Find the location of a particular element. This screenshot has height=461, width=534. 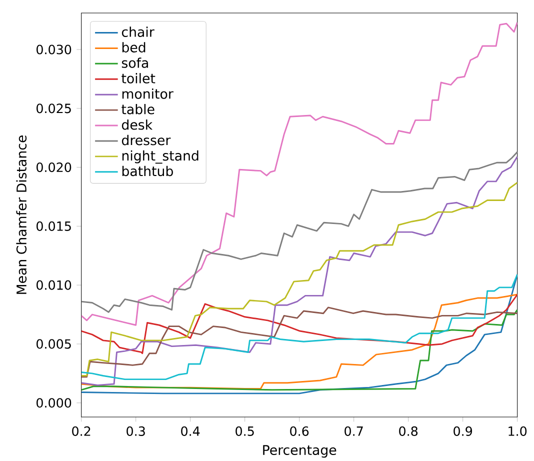

x-tick-label: 0.7 is located at coordinates (353, 431).